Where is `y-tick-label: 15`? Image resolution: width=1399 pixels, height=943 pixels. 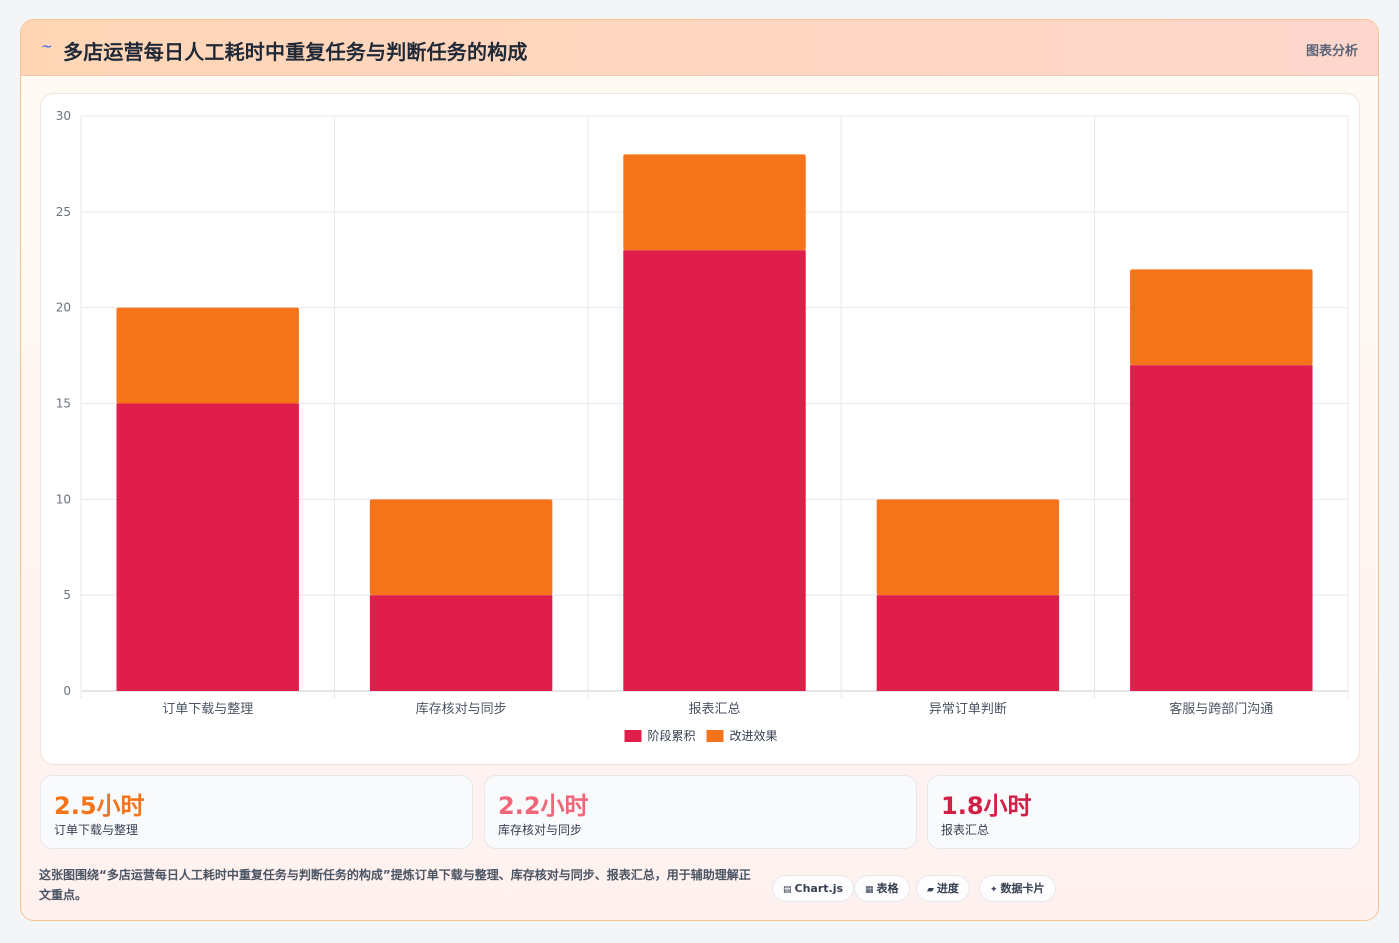 y-tick-label: 15 is located at coordinates (63, 404).